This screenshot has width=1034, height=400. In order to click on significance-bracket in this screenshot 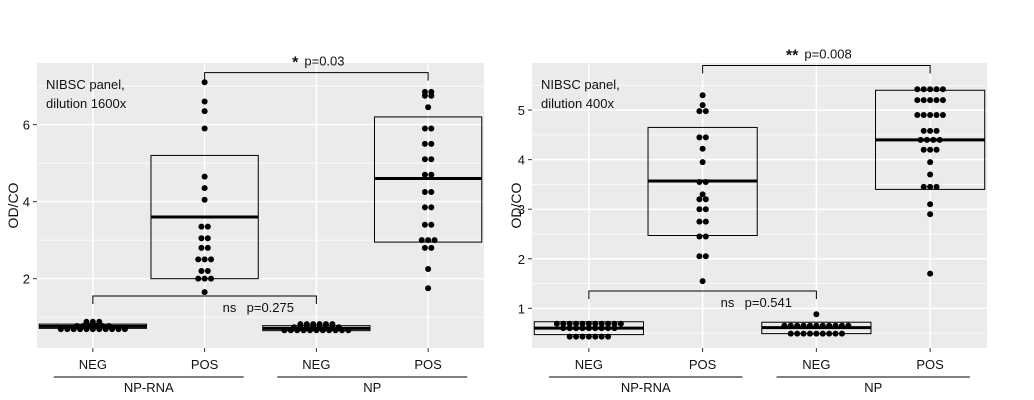, I will do `click(816, 69)`.